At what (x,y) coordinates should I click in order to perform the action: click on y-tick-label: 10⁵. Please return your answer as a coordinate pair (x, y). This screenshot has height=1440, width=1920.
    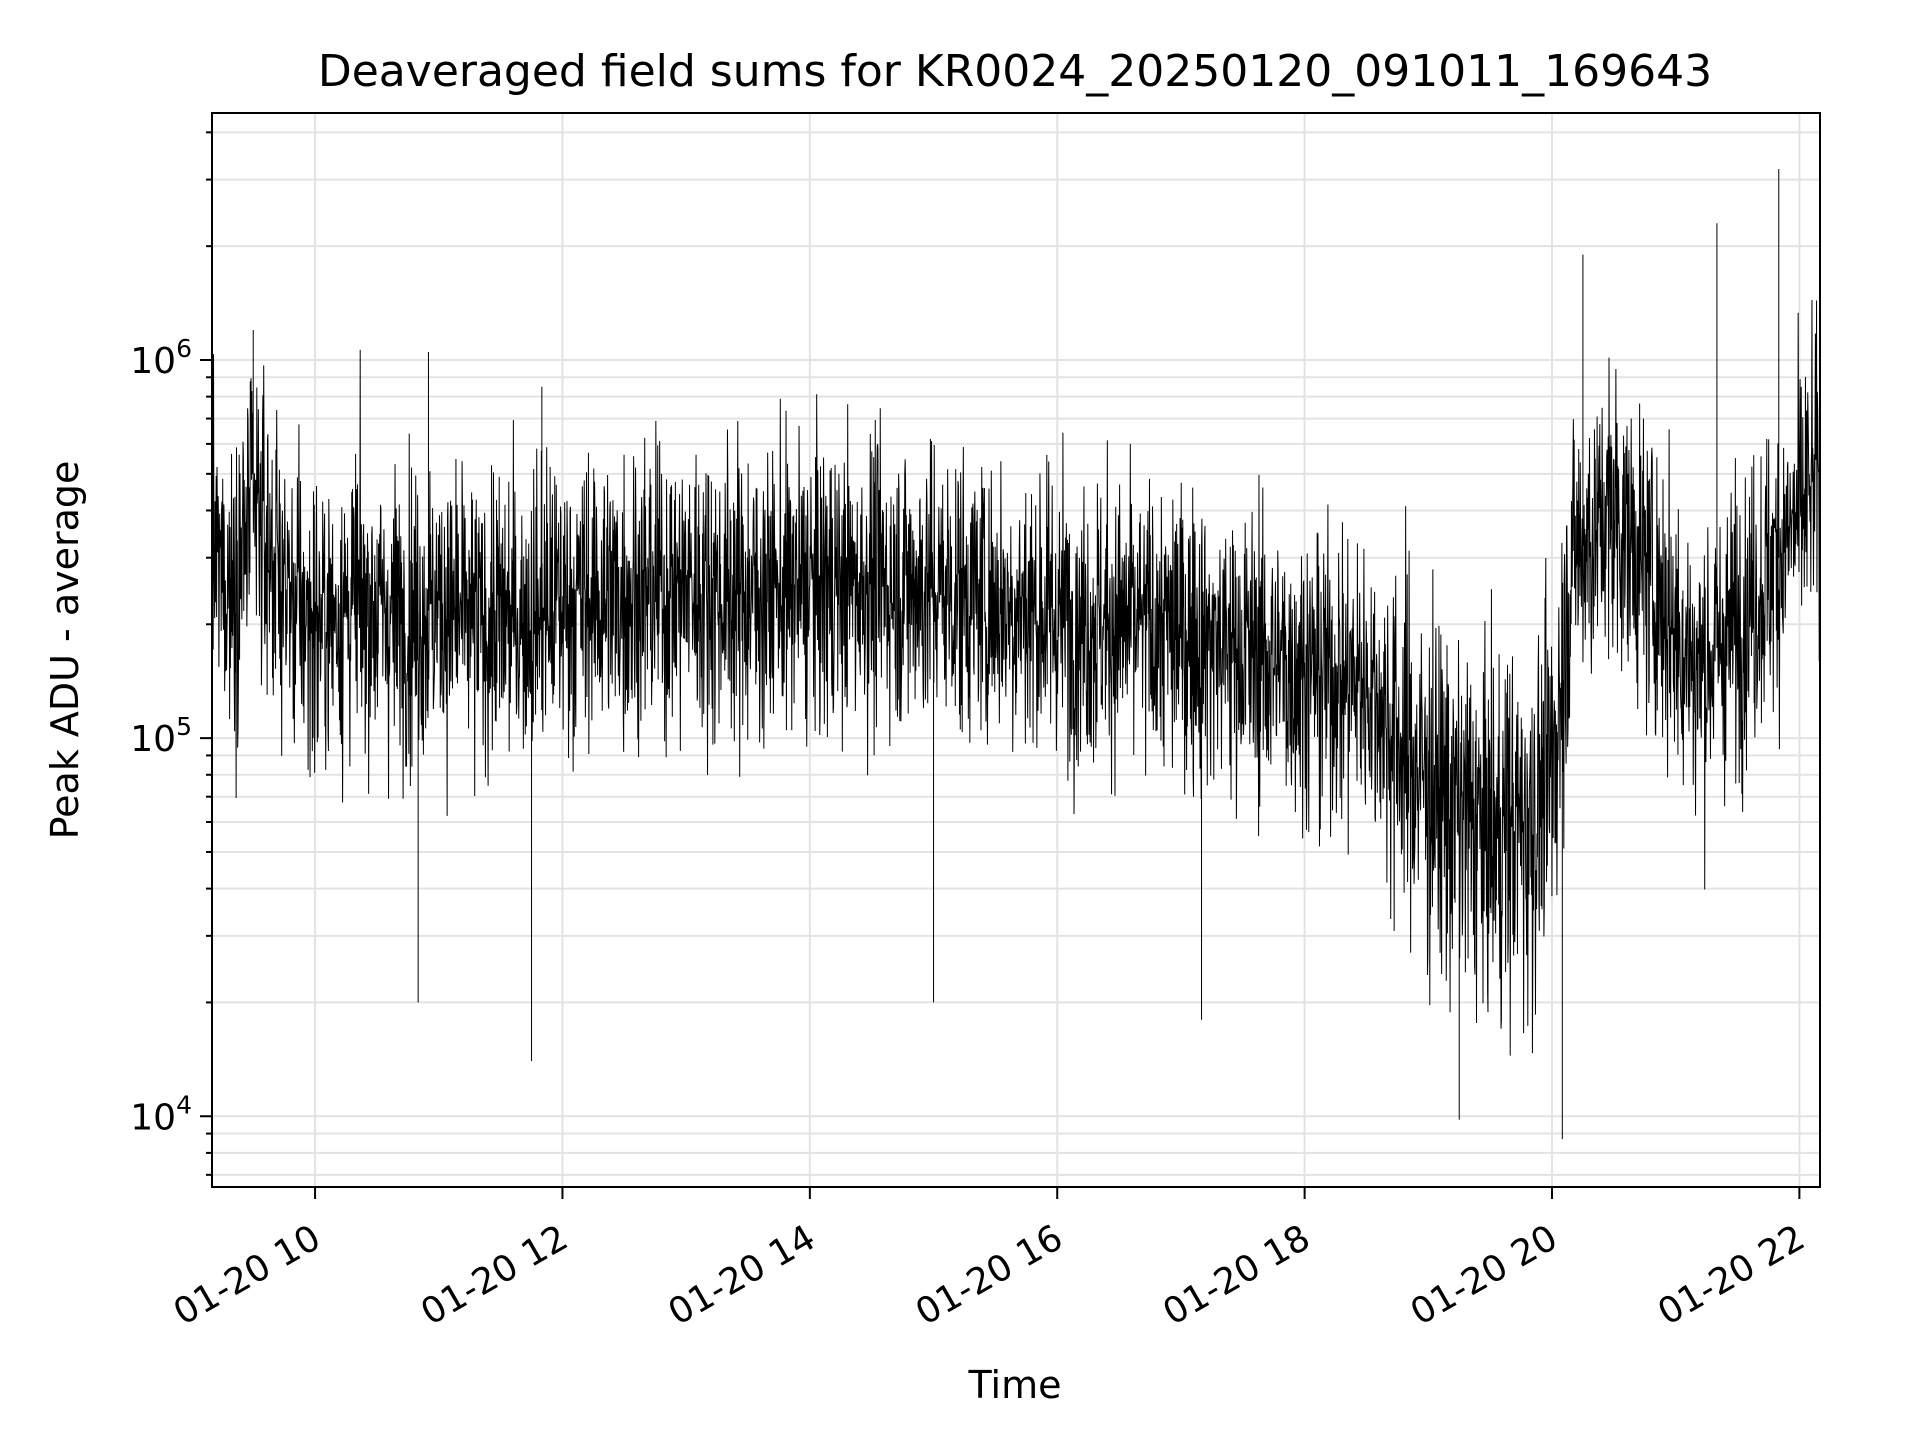
    Looking at the image, I should click on (161, 736).